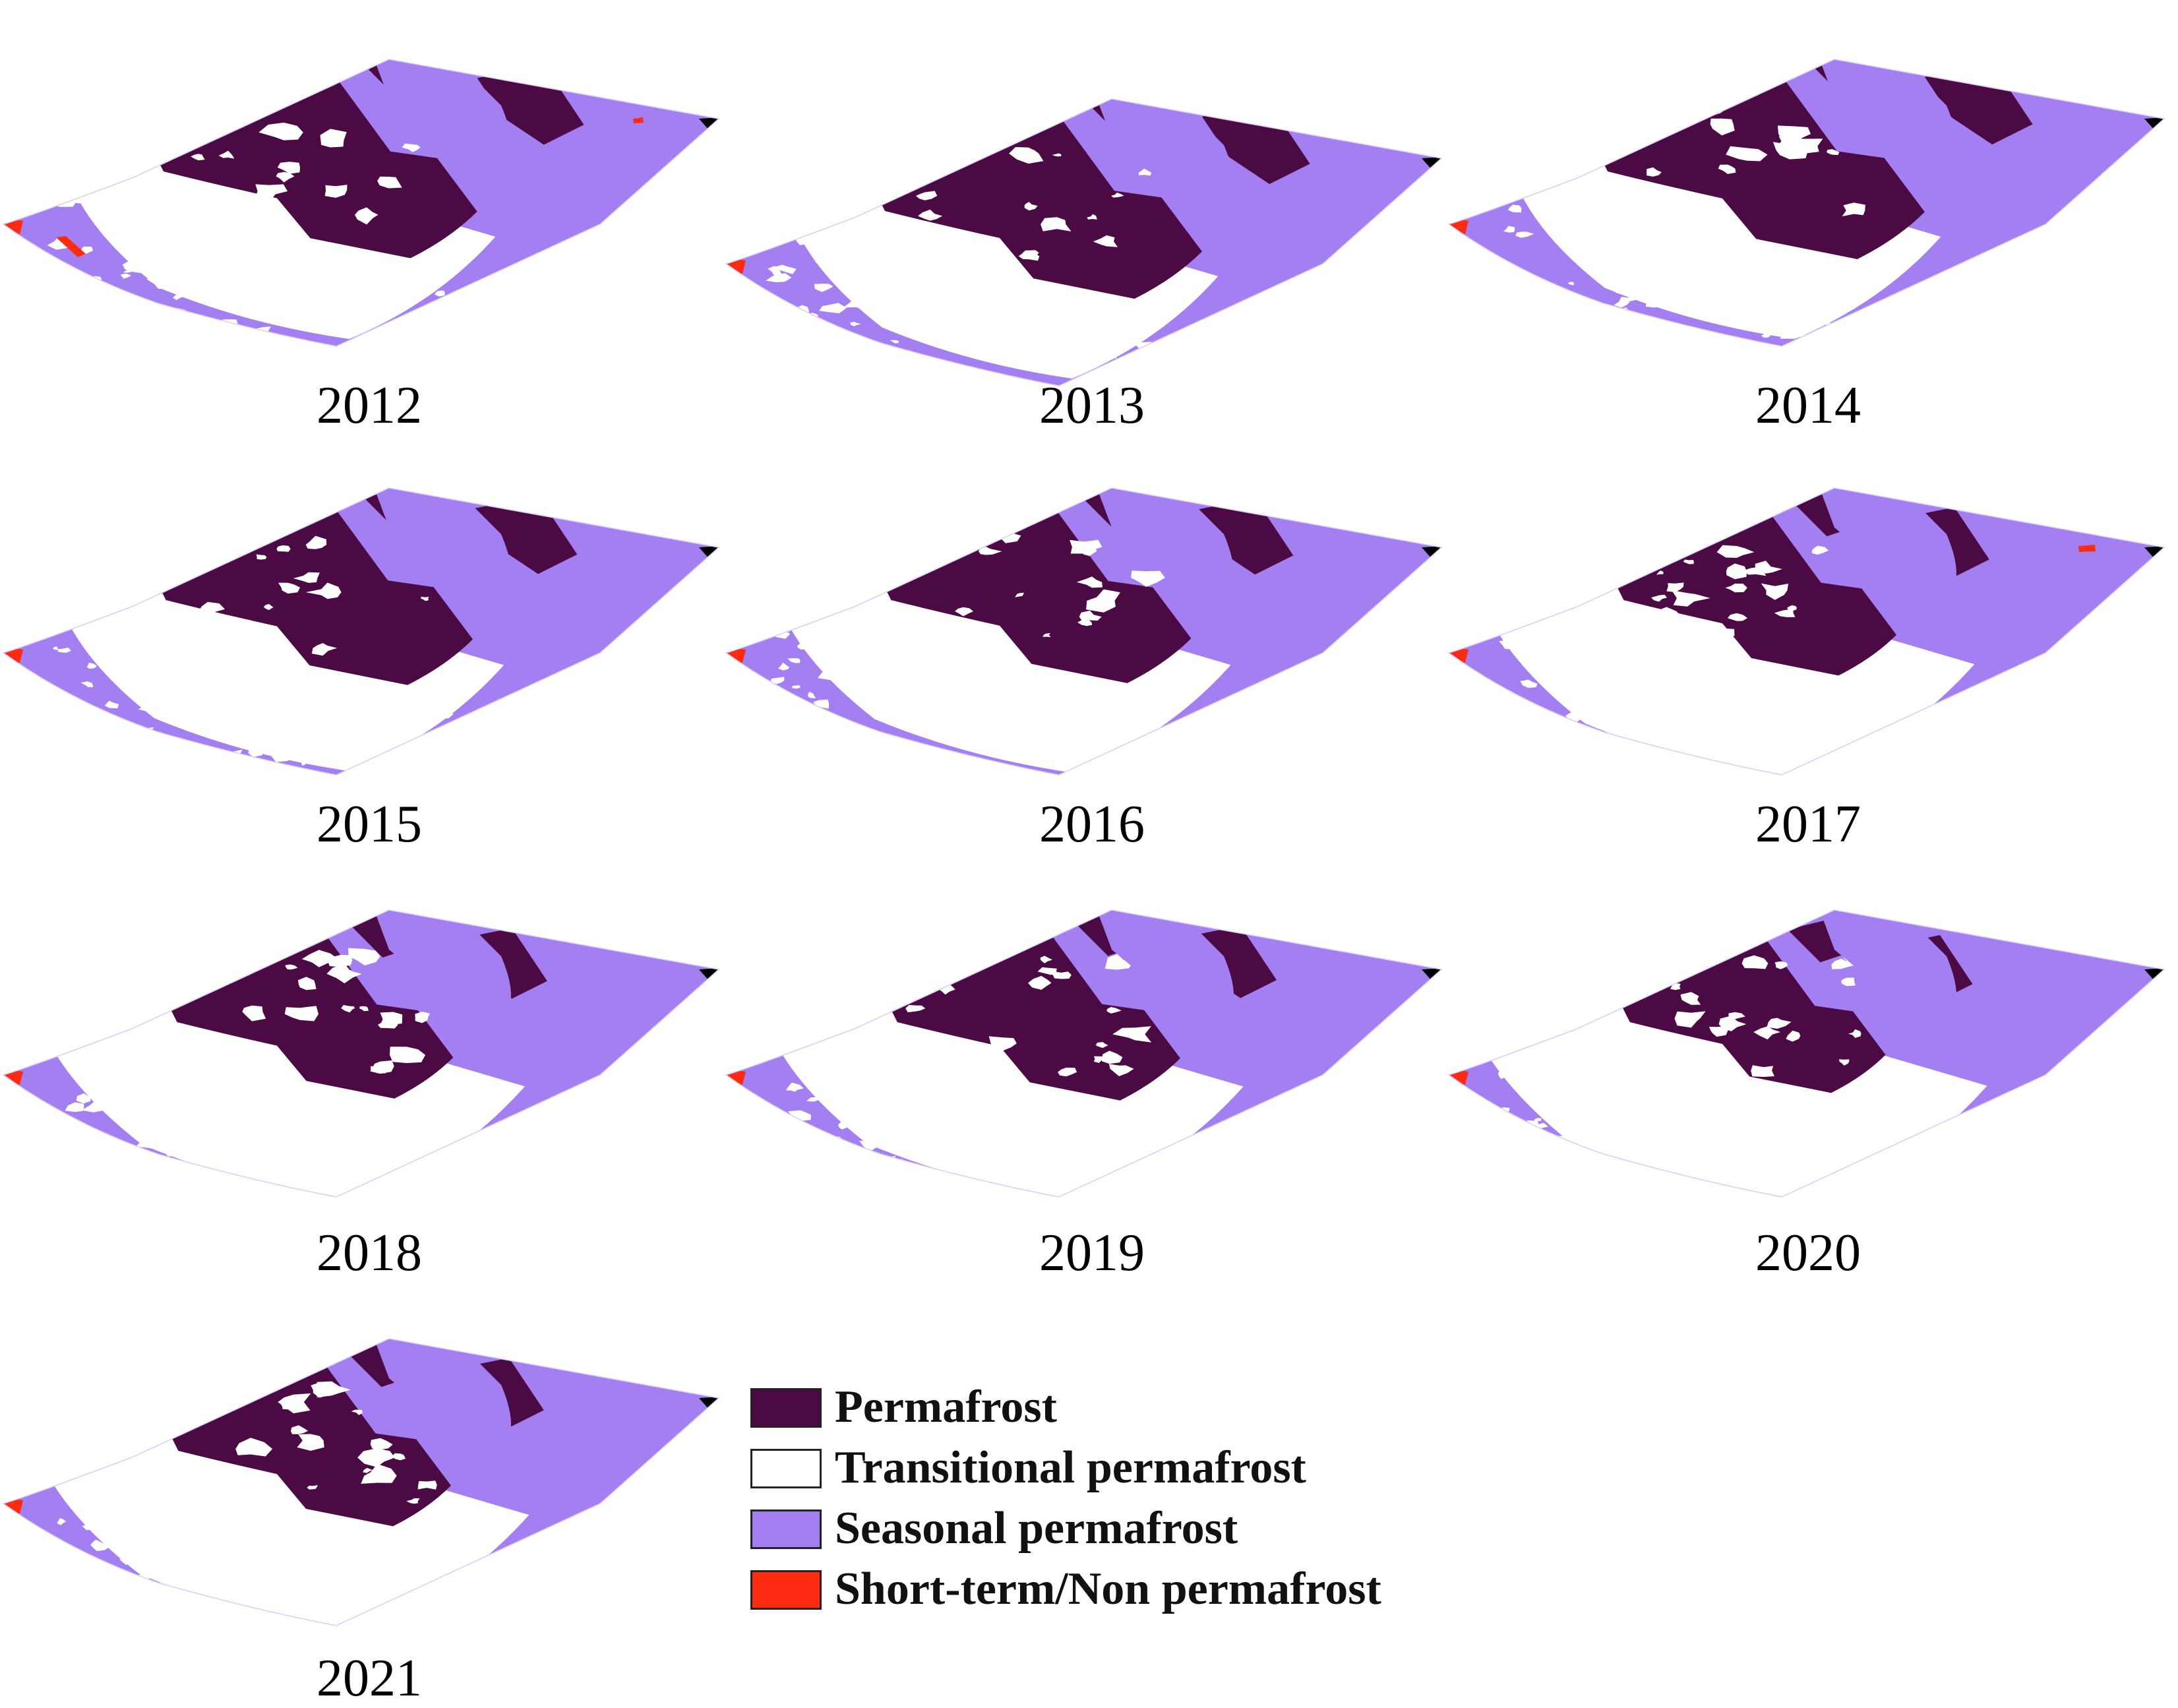  What do you see at coordinates (2154, 975) in the screenshot?
I see `nodata-tip` at bounding box center [2154, 975].